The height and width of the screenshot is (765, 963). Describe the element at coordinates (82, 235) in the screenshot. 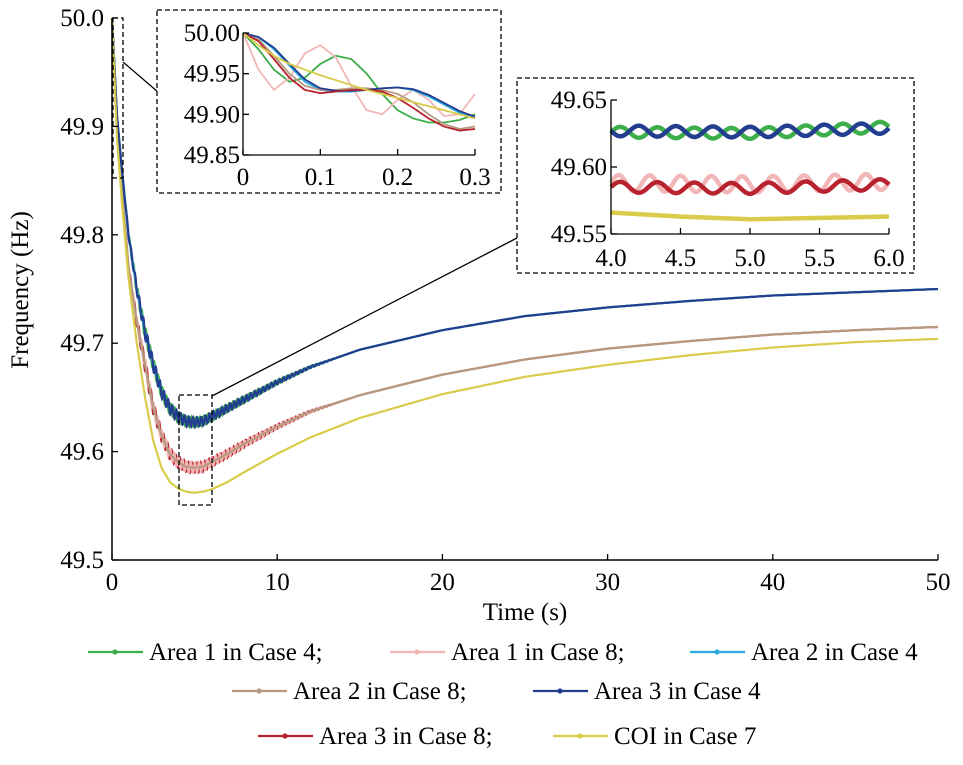

I see `main-y-tick-label: 49.8` at that location.